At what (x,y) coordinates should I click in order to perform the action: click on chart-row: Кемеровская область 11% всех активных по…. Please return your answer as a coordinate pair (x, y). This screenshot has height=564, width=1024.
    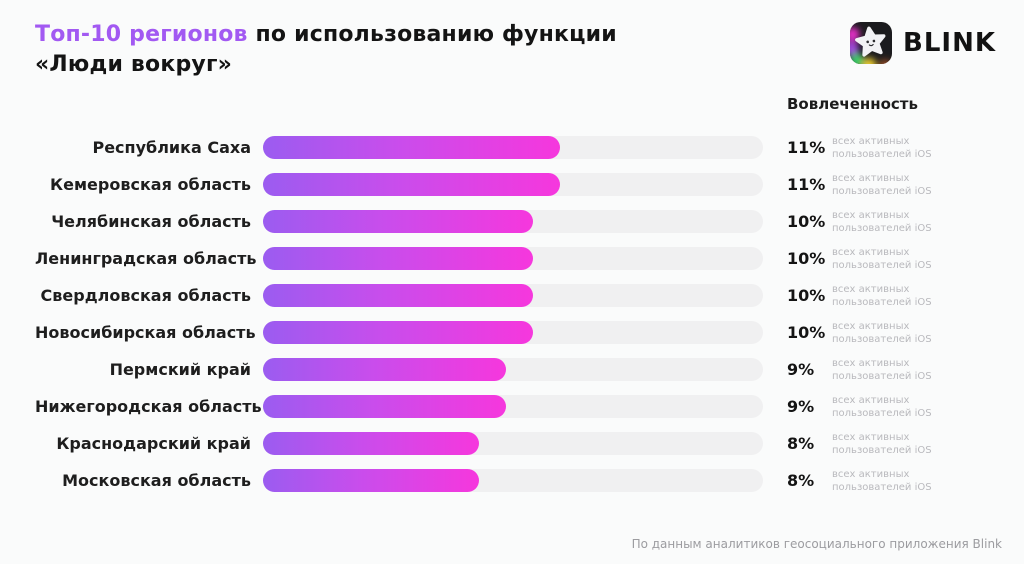
    Looking at the image, I should click on (520, 184).